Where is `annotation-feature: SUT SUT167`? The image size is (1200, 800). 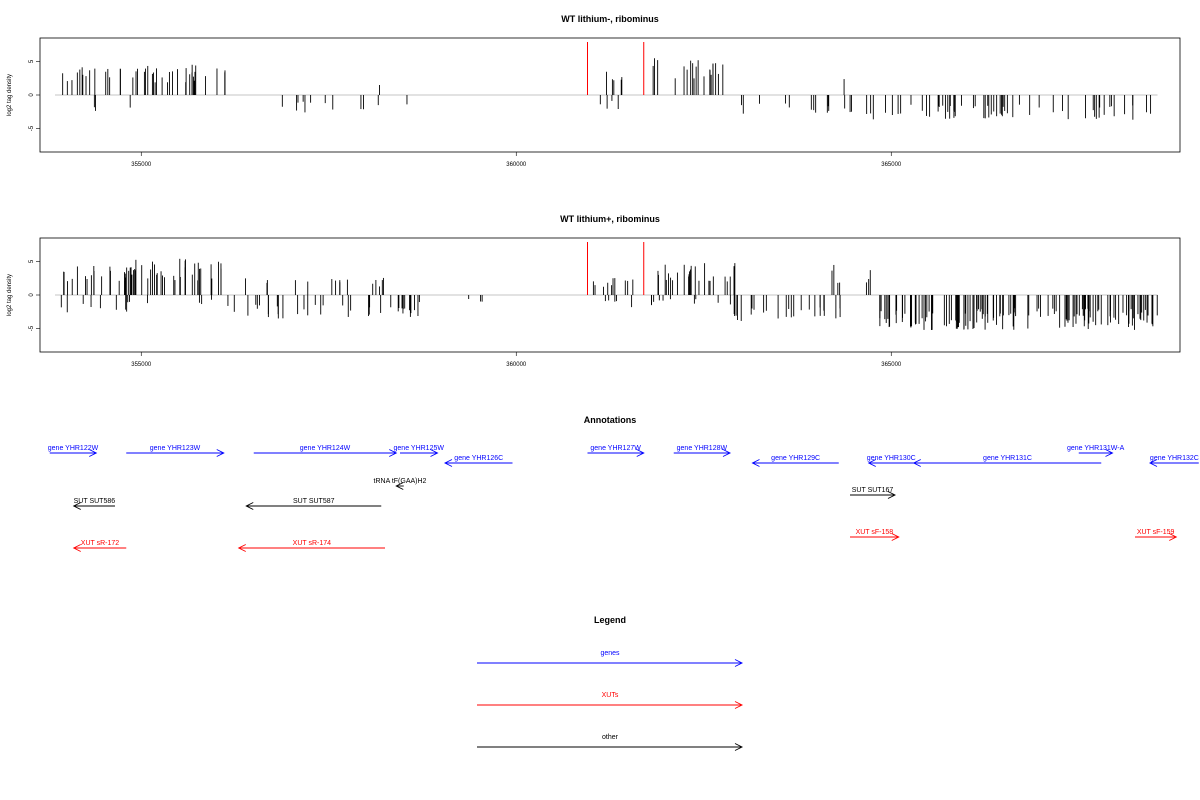
annotation-feature: SUT SUT167 is located at coordinates (873, 493).